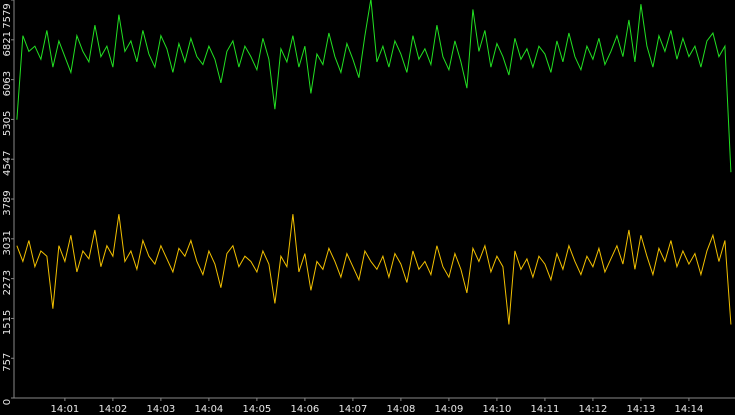  Describe the element at coordinates (7, 242) in the screenshot. I see `y-tick-label: 3031` at that location.